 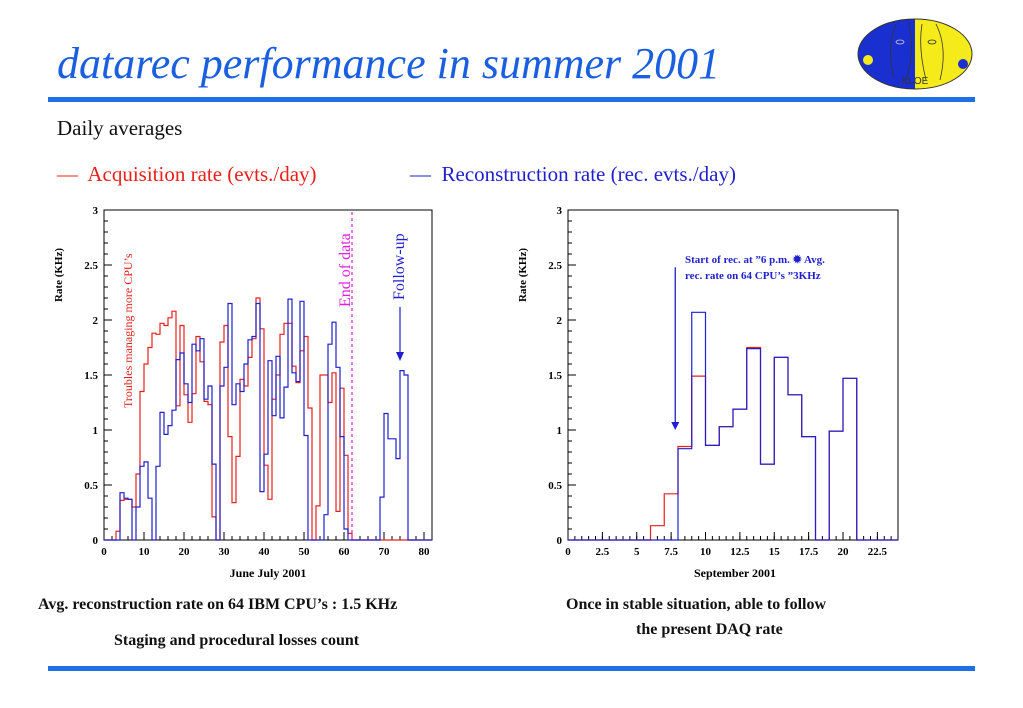 I want to click on legend-reconstruction: — Reconstruction rate (rec. evts./day), so click(x=573, y=174).